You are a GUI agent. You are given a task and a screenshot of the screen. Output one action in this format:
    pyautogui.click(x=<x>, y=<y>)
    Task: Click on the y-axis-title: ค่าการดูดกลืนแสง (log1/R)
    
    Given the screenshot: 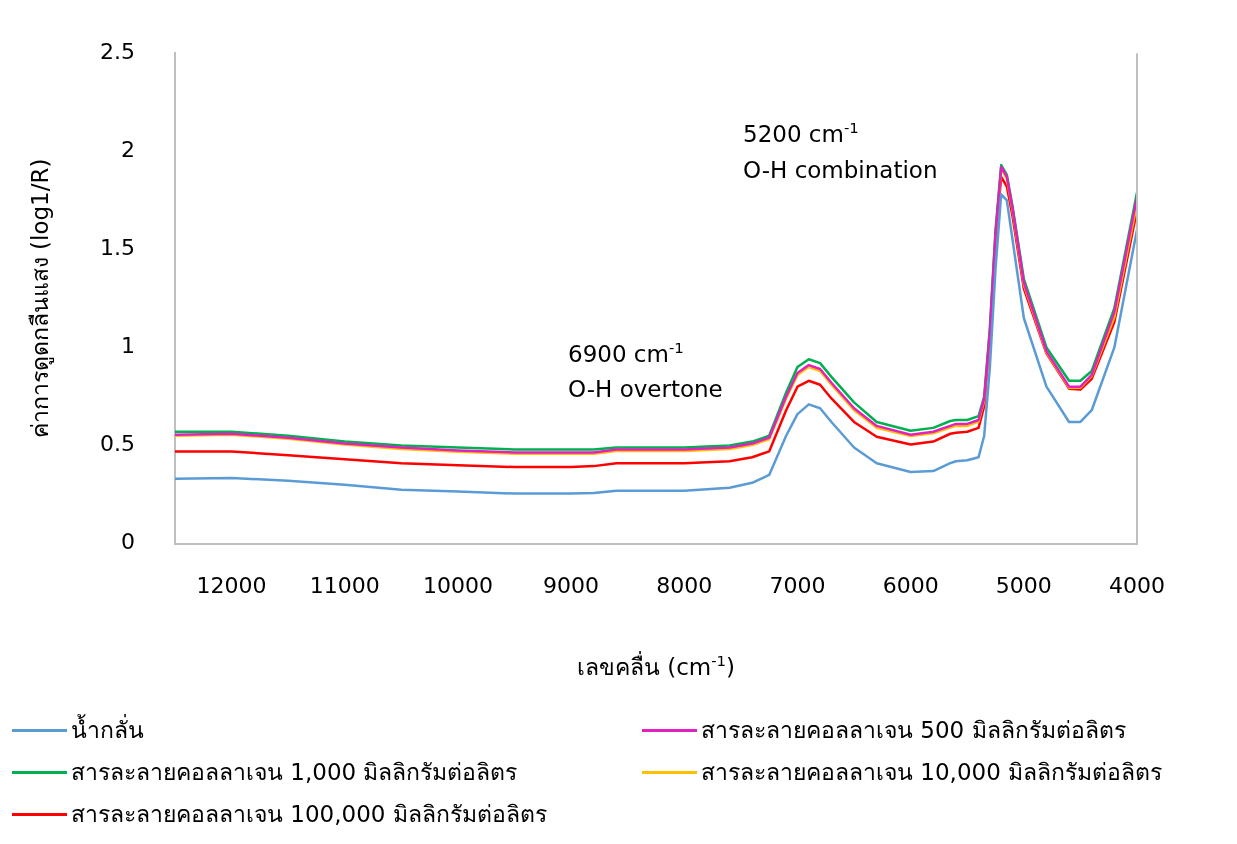 What is the action you would take?
    pyautogui.click(x=40, y=298)
    